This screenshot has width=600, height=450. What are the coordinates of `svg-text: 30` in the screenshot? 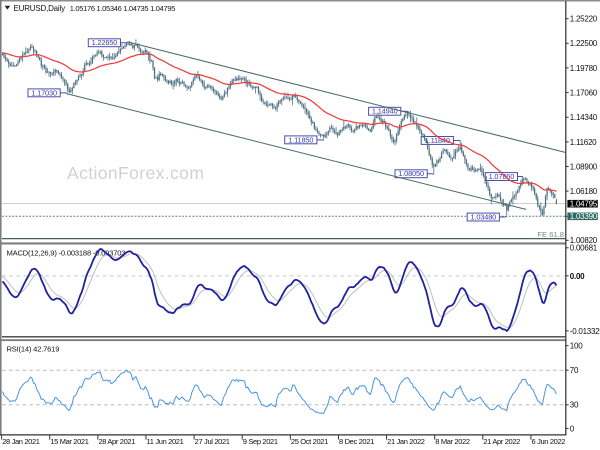 It's located at (574, 405).